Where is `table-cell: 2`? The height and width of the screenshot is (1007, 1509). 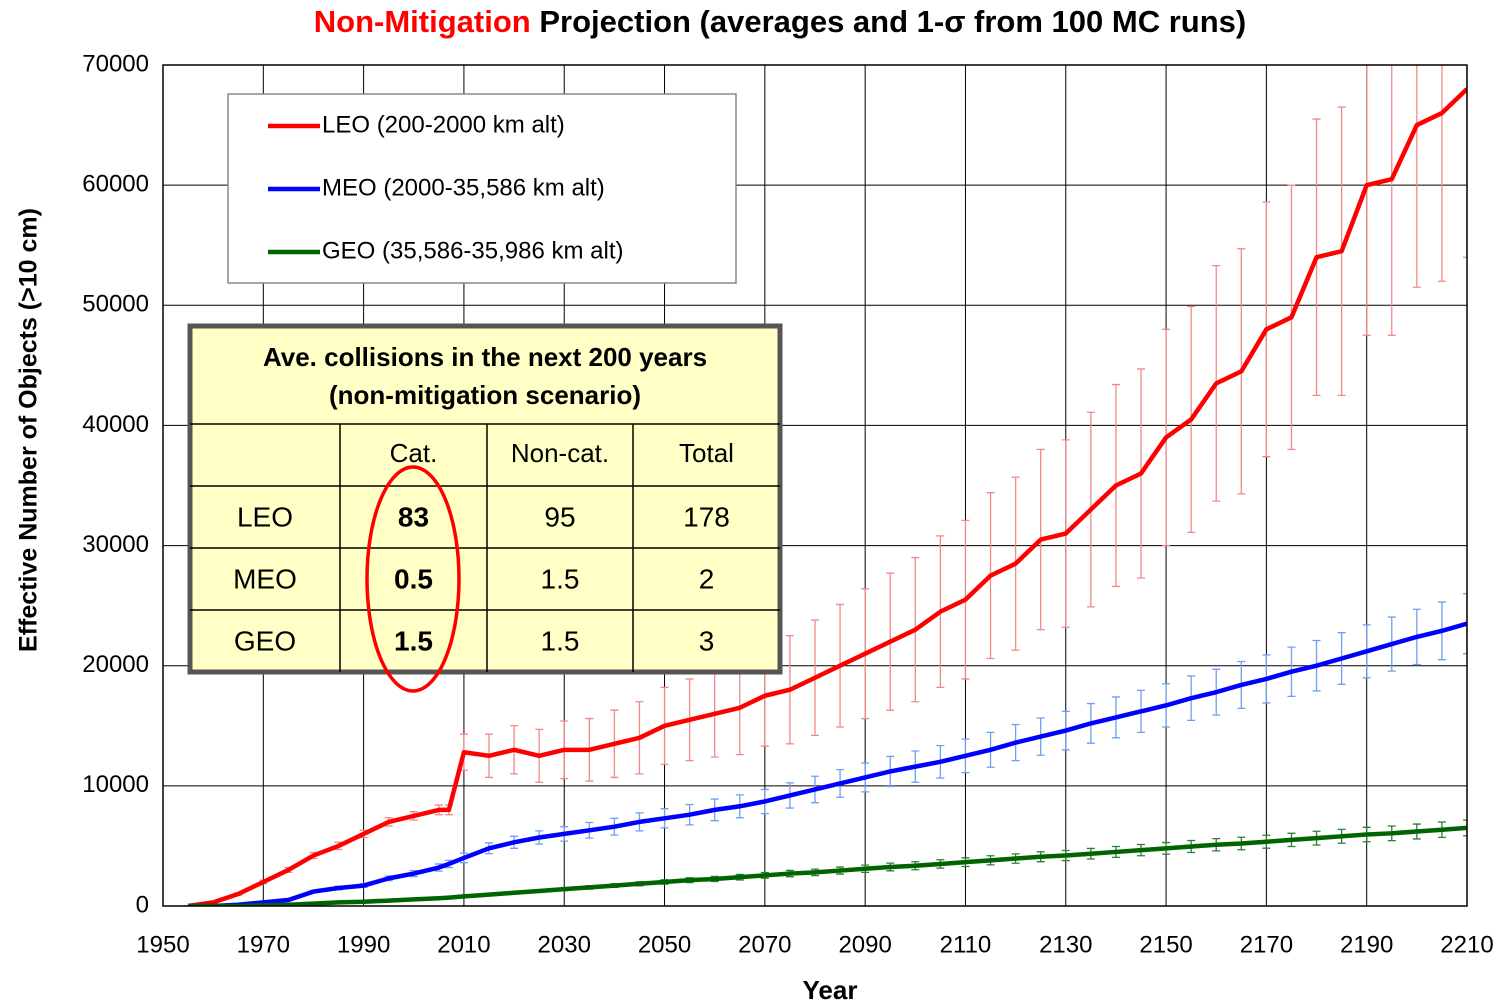 table-cell: 2 is located at coordinates (707, 578).